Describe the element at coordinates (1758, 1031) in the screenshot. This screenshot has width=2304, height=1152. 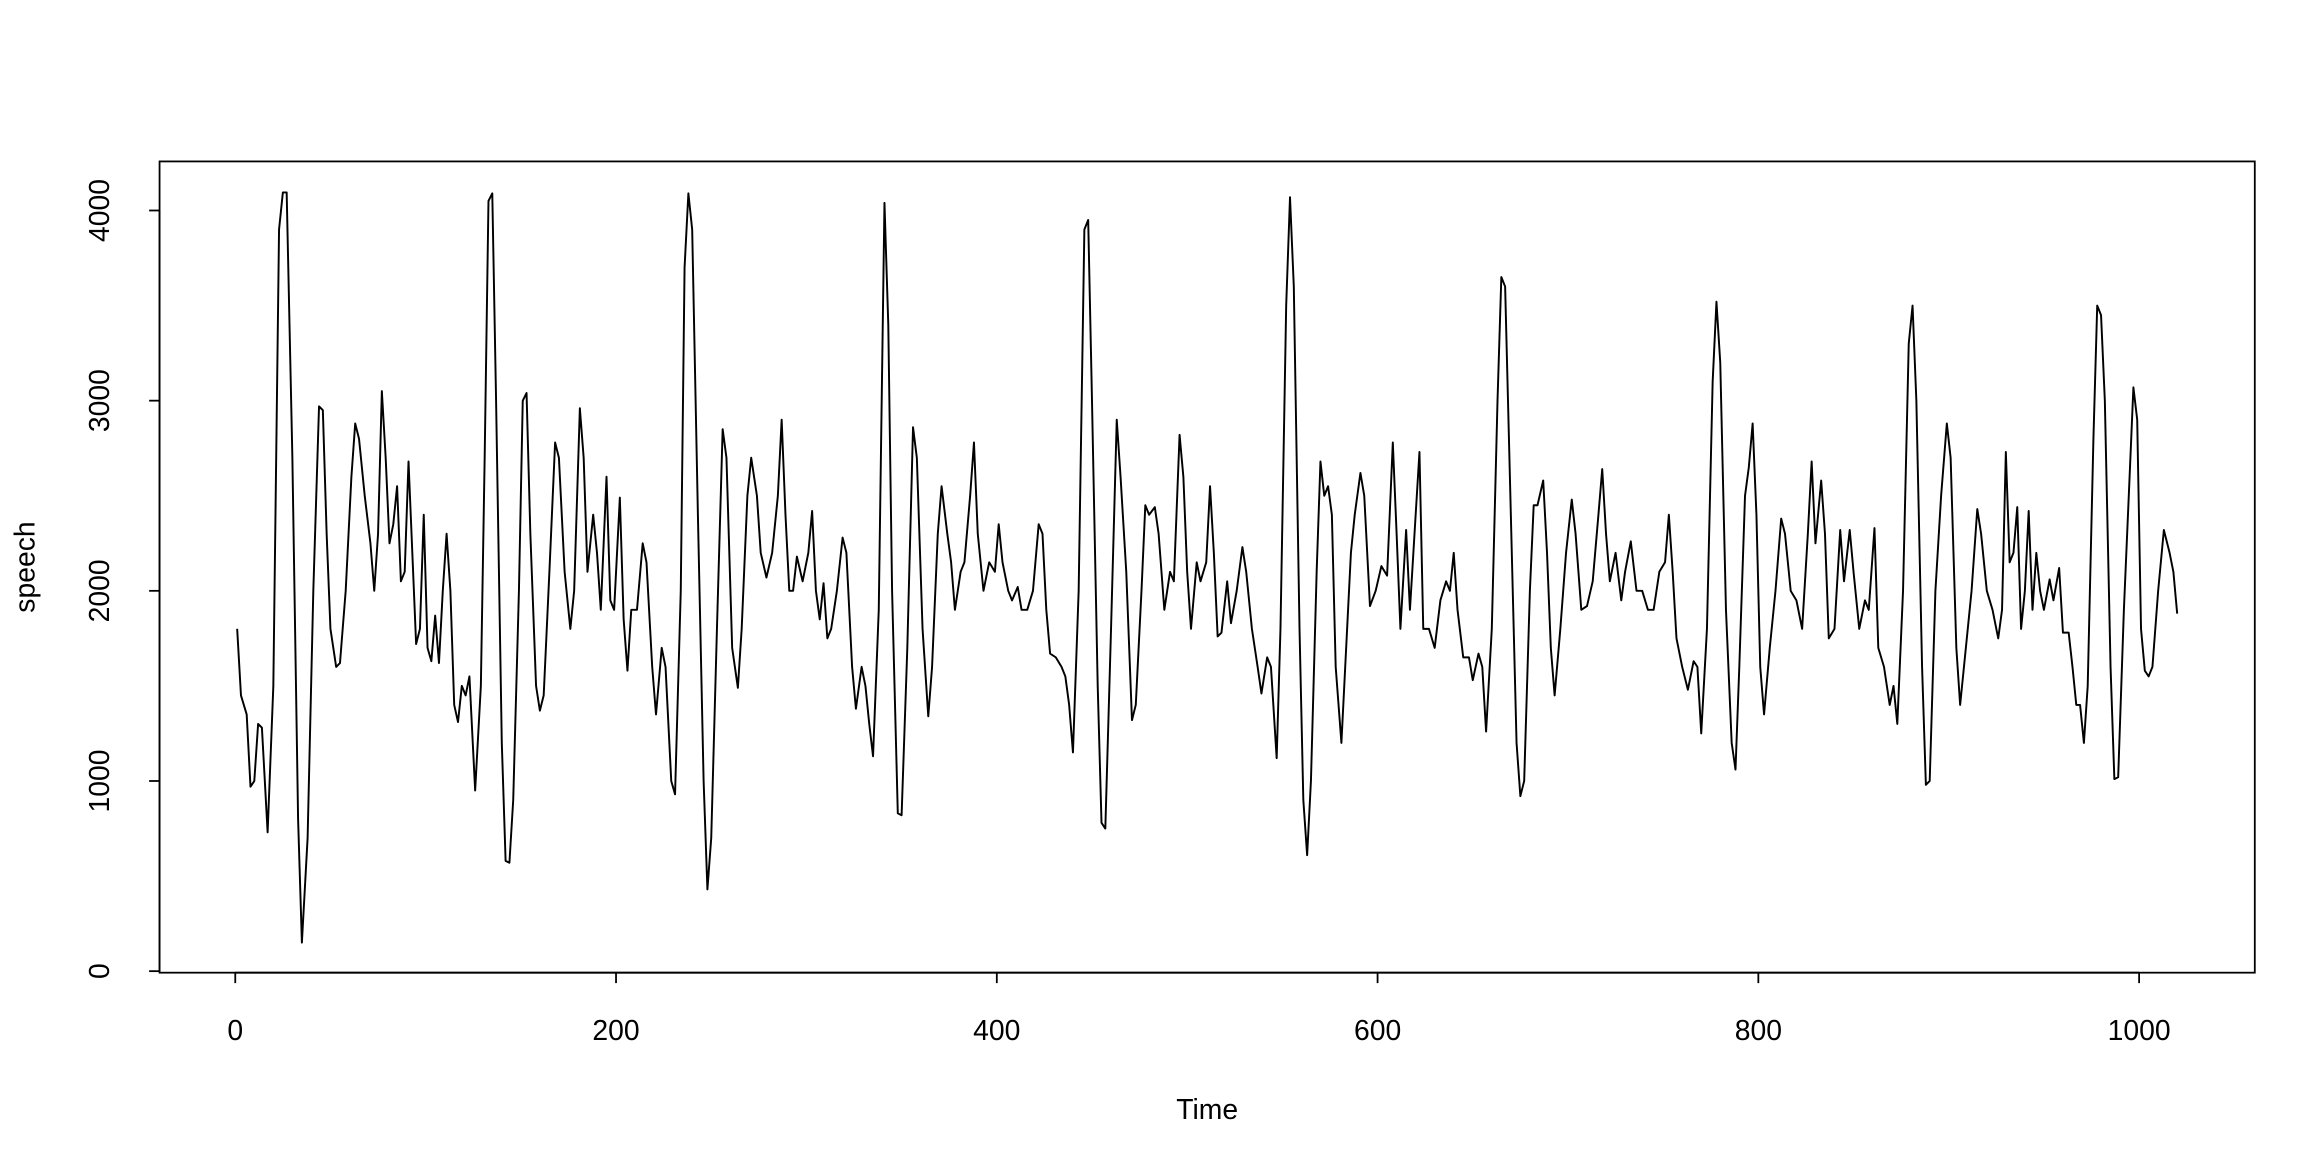
I see `x-tick-label: 800` at that location.